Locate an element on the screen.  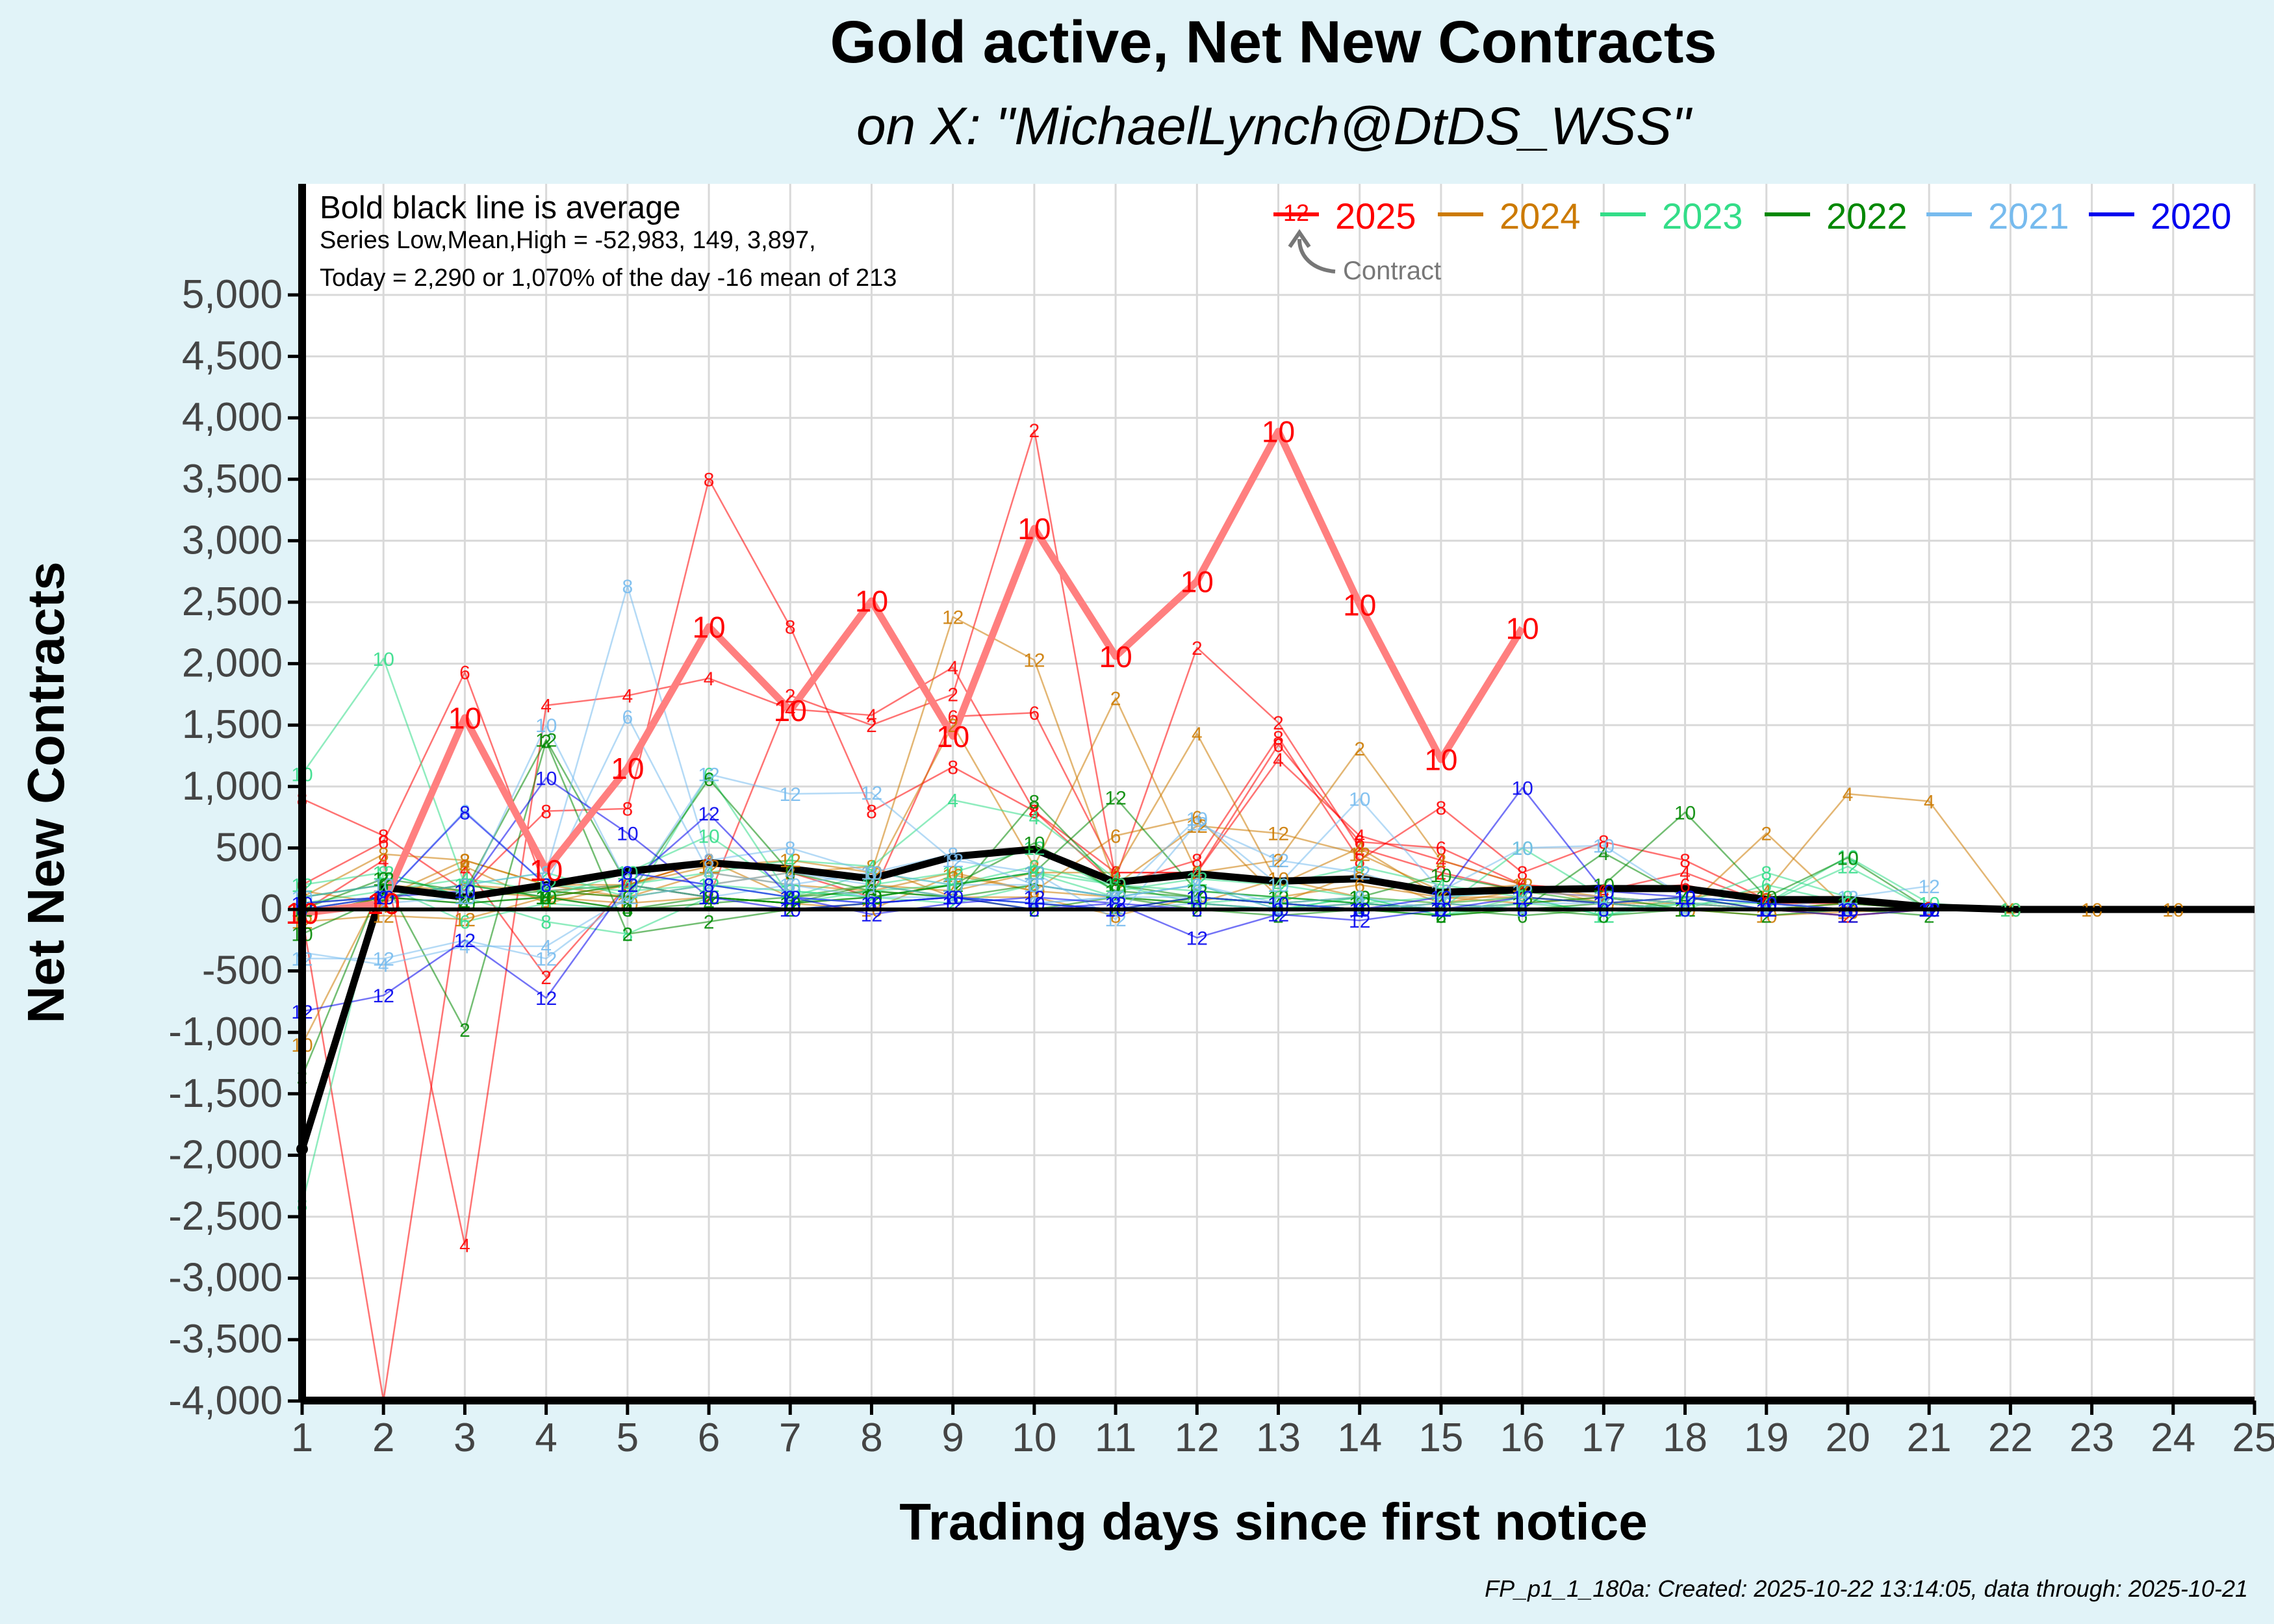
contract-note-arrowhead-icon is located at coordinates (1299, 238).